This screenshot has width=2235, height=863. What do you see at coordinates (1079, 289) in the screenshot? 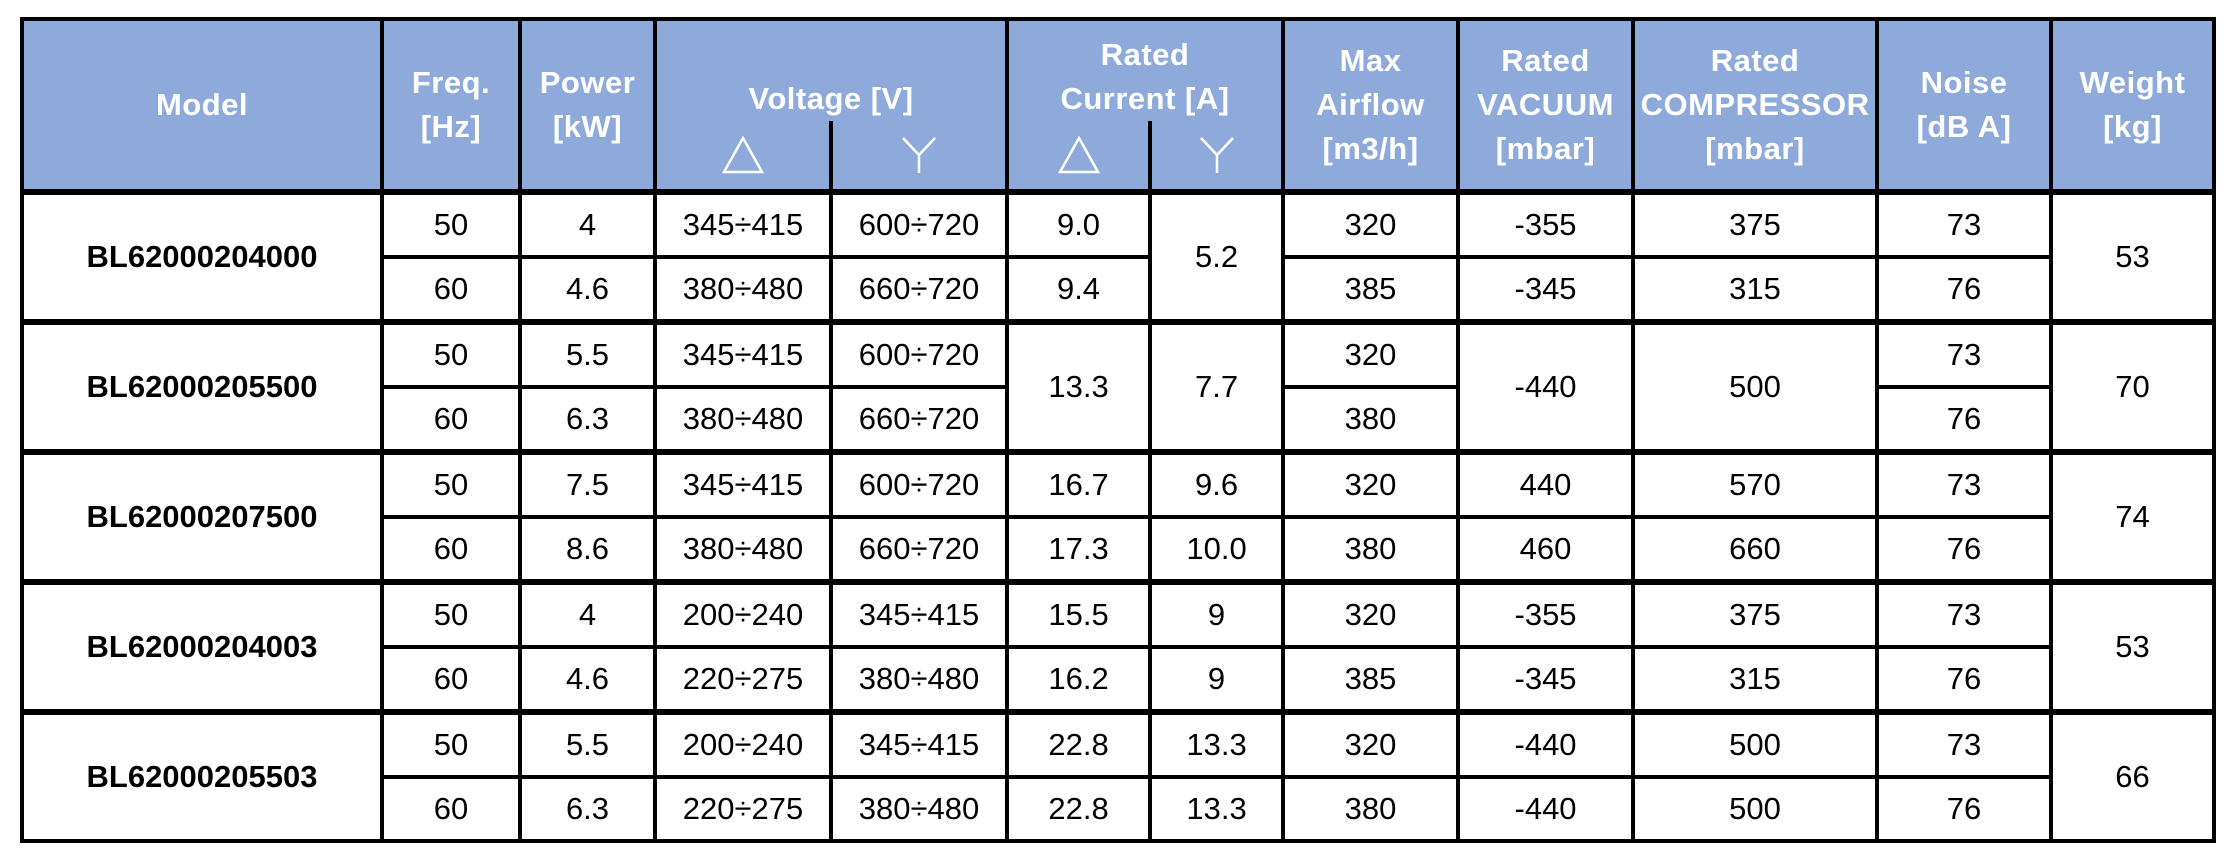
I see `current-delta-cell: 9.4` at bounding box center [1079, 289].